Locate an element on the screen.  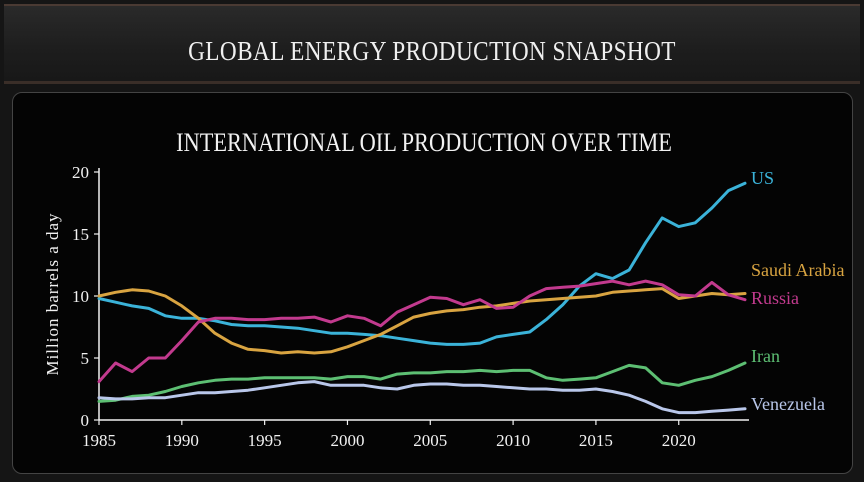
series-line-iran is located at coordinates (422, 382).